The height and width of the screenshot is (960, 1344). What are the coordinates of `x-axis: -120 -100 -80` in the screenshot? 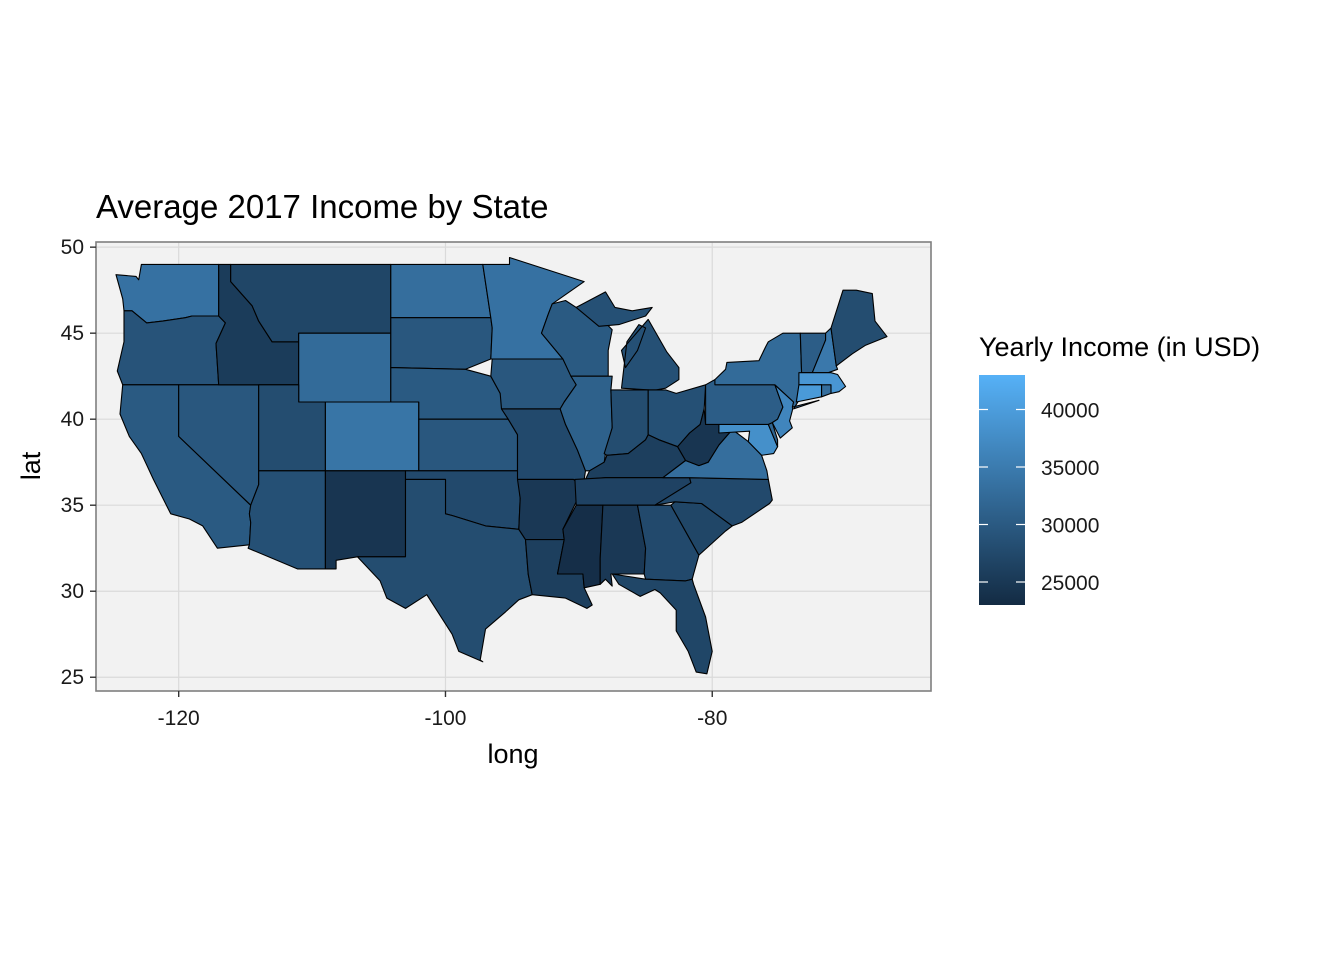 It's located at (442, 710).